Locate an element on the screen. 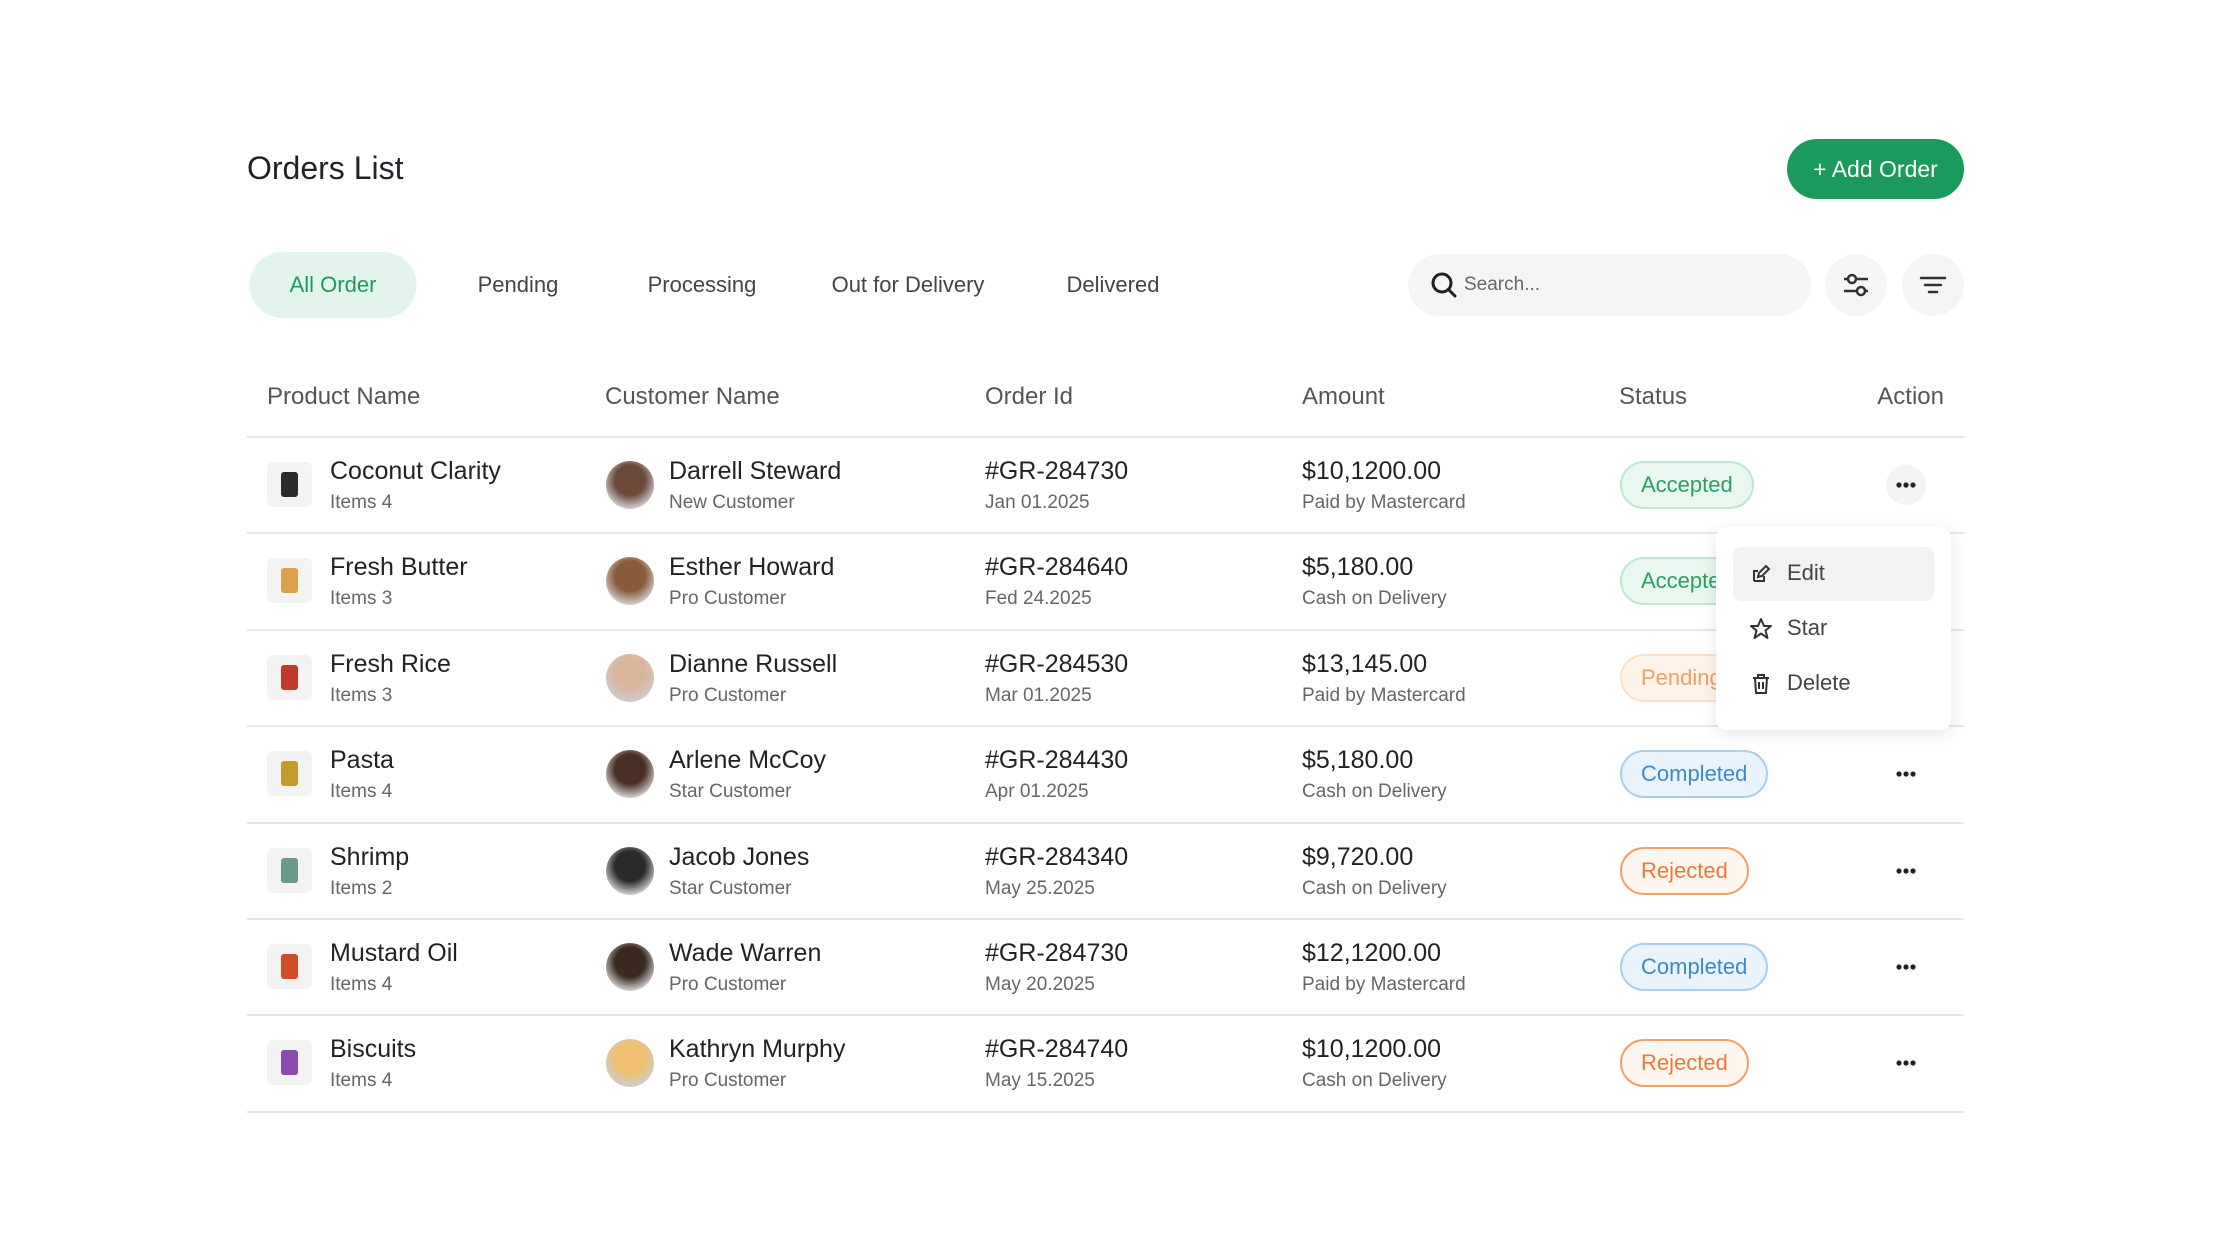 The height and width of the screenshot is (1257, 2223). product-name: Pasta is located at coordinates (362, 760).